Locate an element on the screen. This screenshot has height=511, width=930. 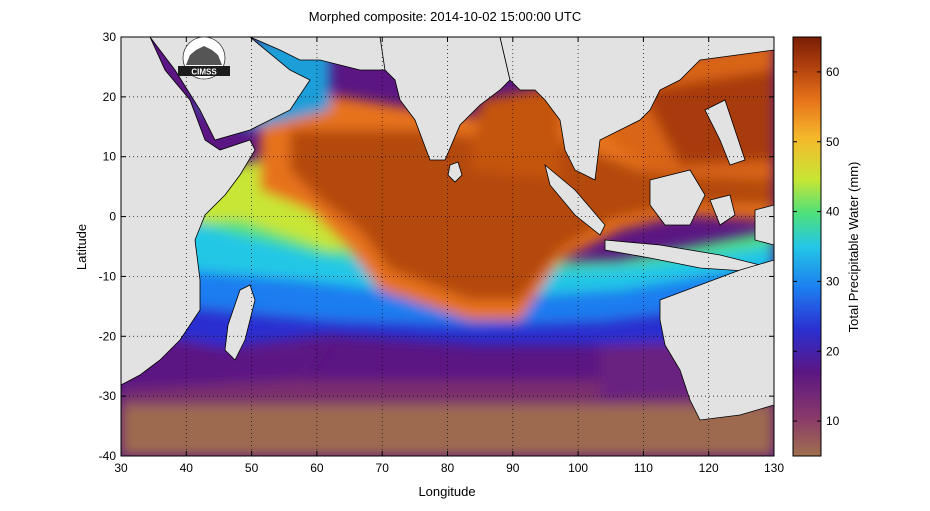
x-tick-label: 60 is located at coordinates (317, 468).